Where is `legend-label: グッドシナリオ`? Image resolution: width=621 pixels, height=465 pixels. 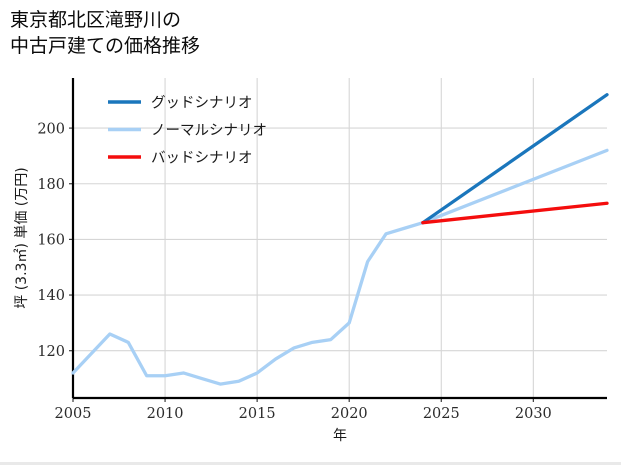 legend-label: グッドシナリオ is located at coordinates (202, 102).